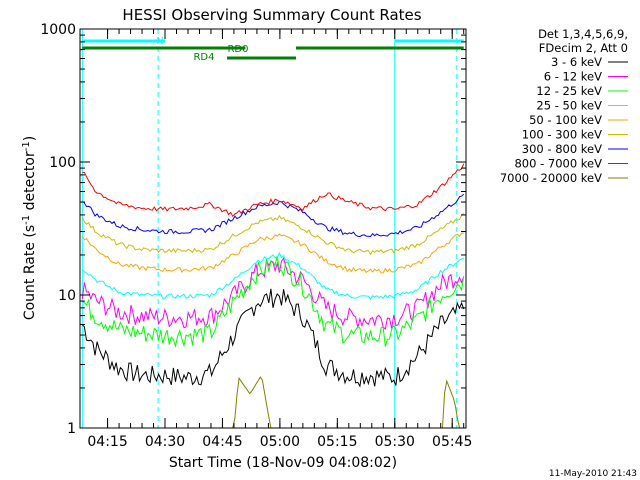  Describe the element at coordinates (337, 442) in the screenshot. I see `x-tick-label-4: 05:15` at that location.